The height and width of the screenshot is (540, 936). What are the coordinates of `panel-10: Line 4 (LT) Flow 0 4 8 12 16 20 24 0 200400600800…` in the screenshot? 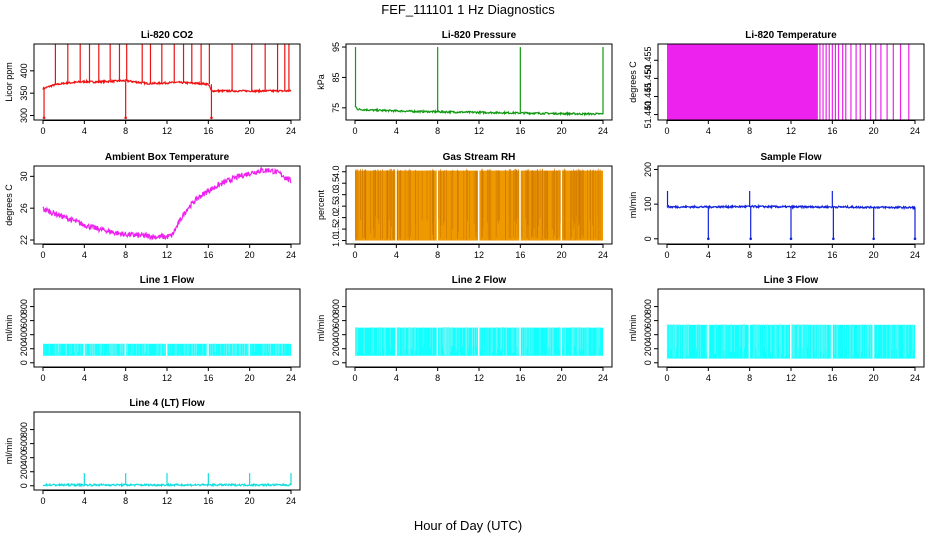 It's located at (152, 452).